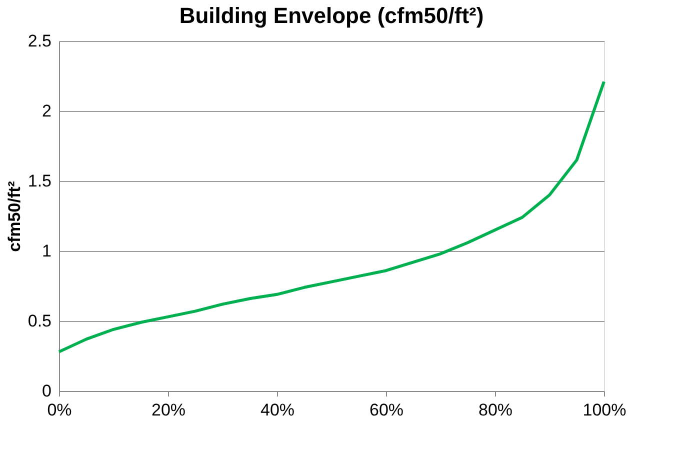  I want to click on x-tick-label: 20%, so click(168, 410).